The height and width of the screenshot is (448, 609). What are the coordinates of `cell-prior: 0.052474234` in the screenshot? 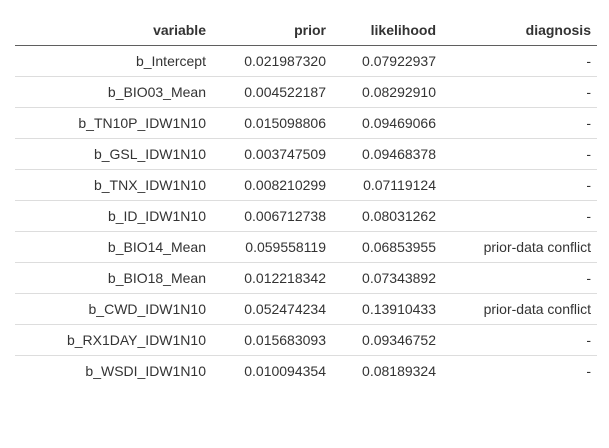 It's located at (272, 309).